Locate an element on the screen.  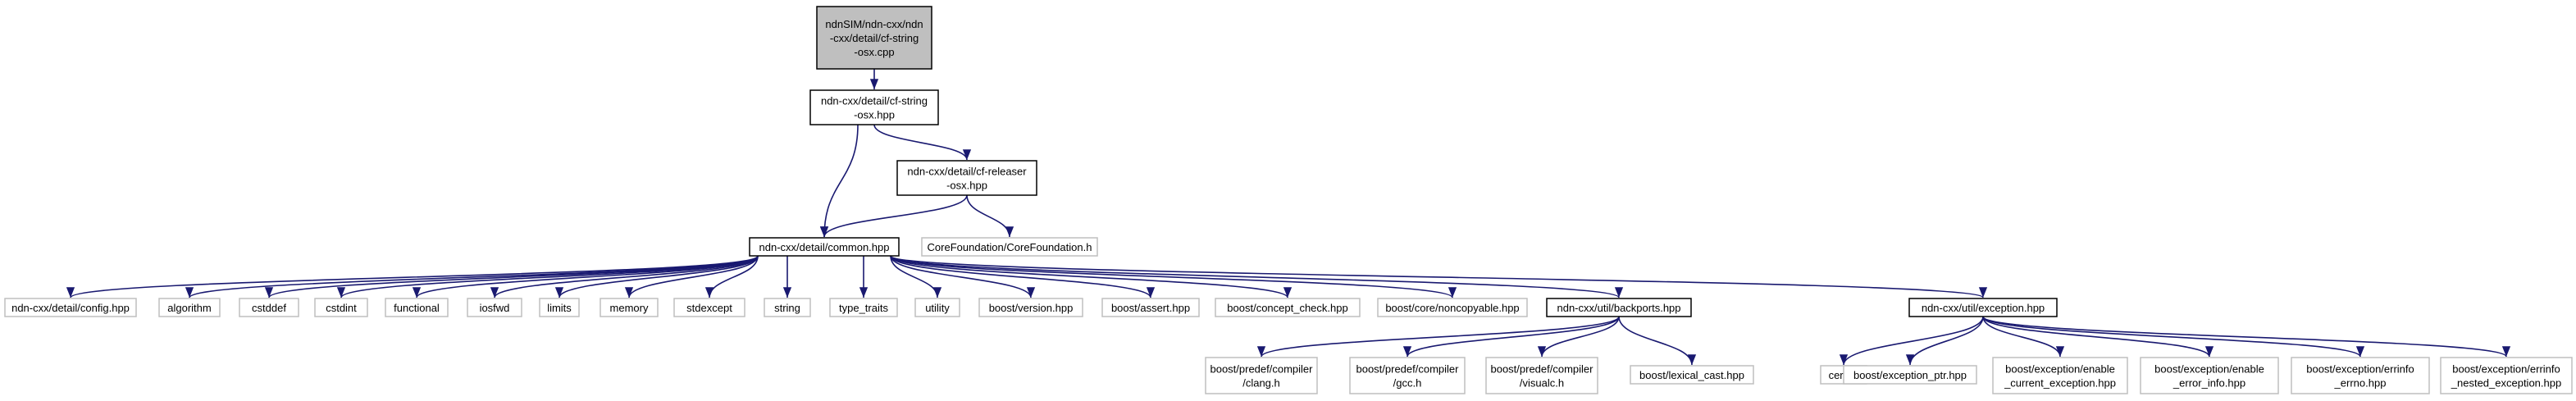
node-label: /gcc.h is located at coordinates (1407, 383).